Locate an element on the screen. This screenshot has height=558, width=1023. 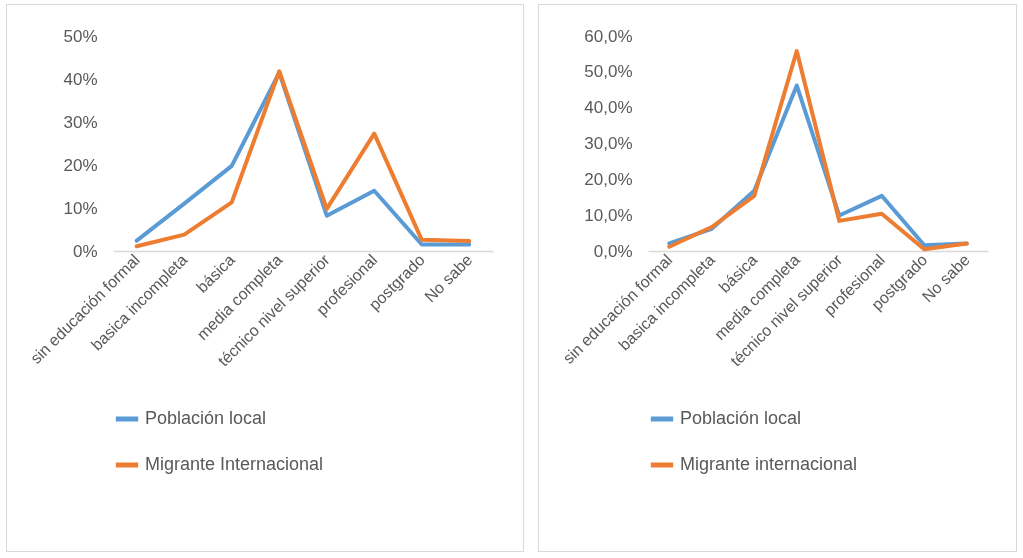
y-tick-label: 30,0% is located at coordinates (608, 143).